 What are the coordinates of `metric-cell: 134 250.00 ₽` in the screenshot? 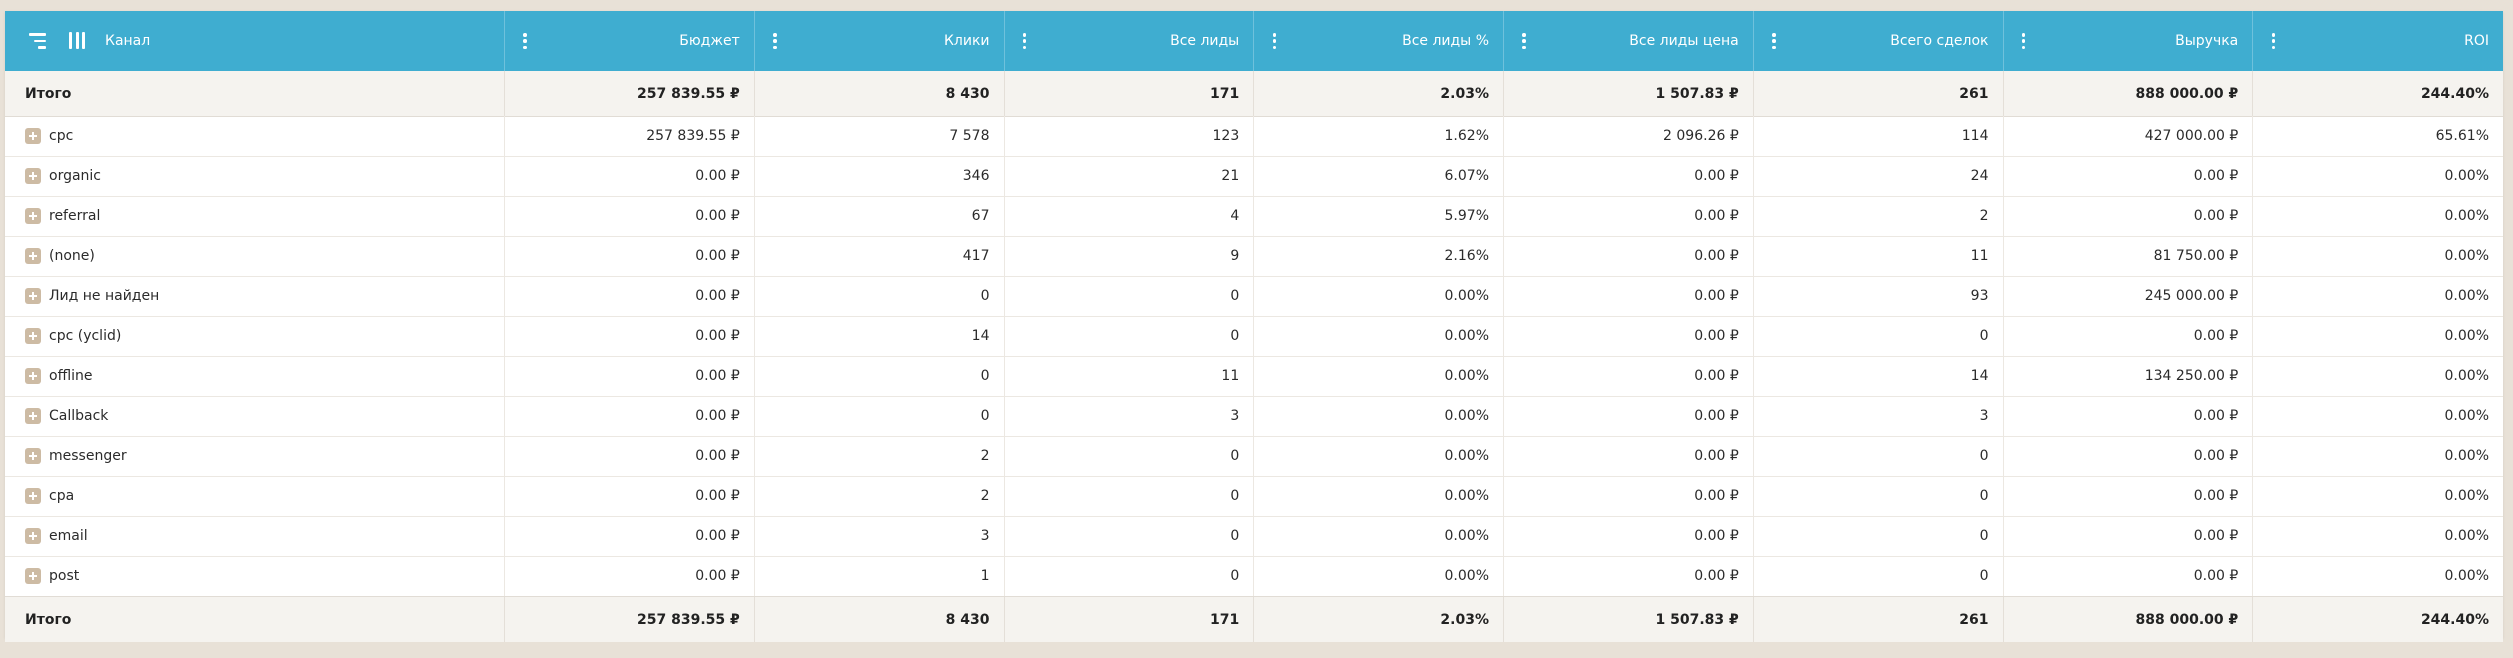 It's located at (2129, 376).